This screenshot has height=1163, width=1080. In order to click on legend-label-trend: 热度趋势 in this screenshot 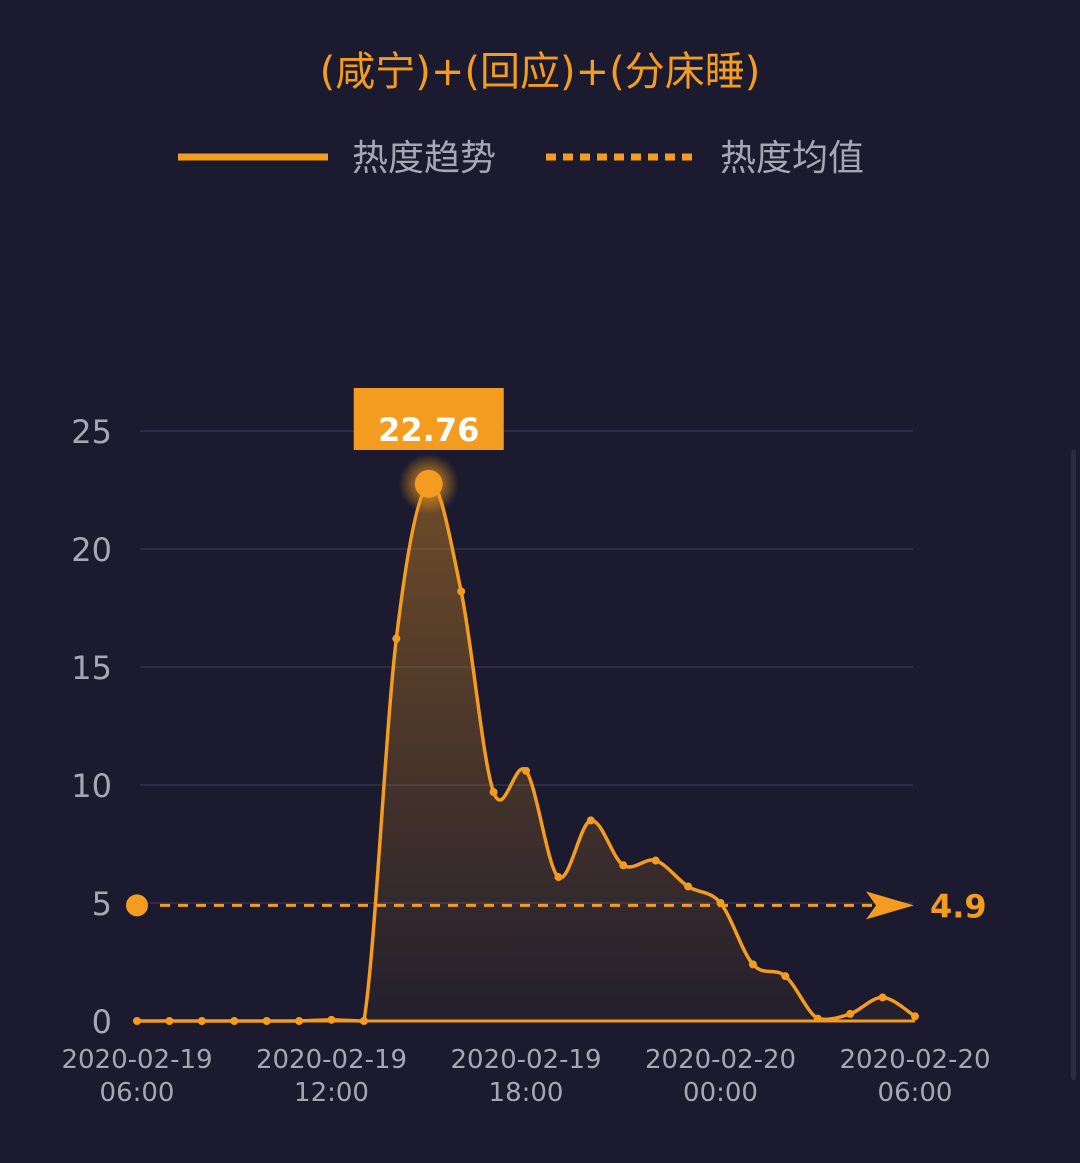, I will do `click(424, 158)`.